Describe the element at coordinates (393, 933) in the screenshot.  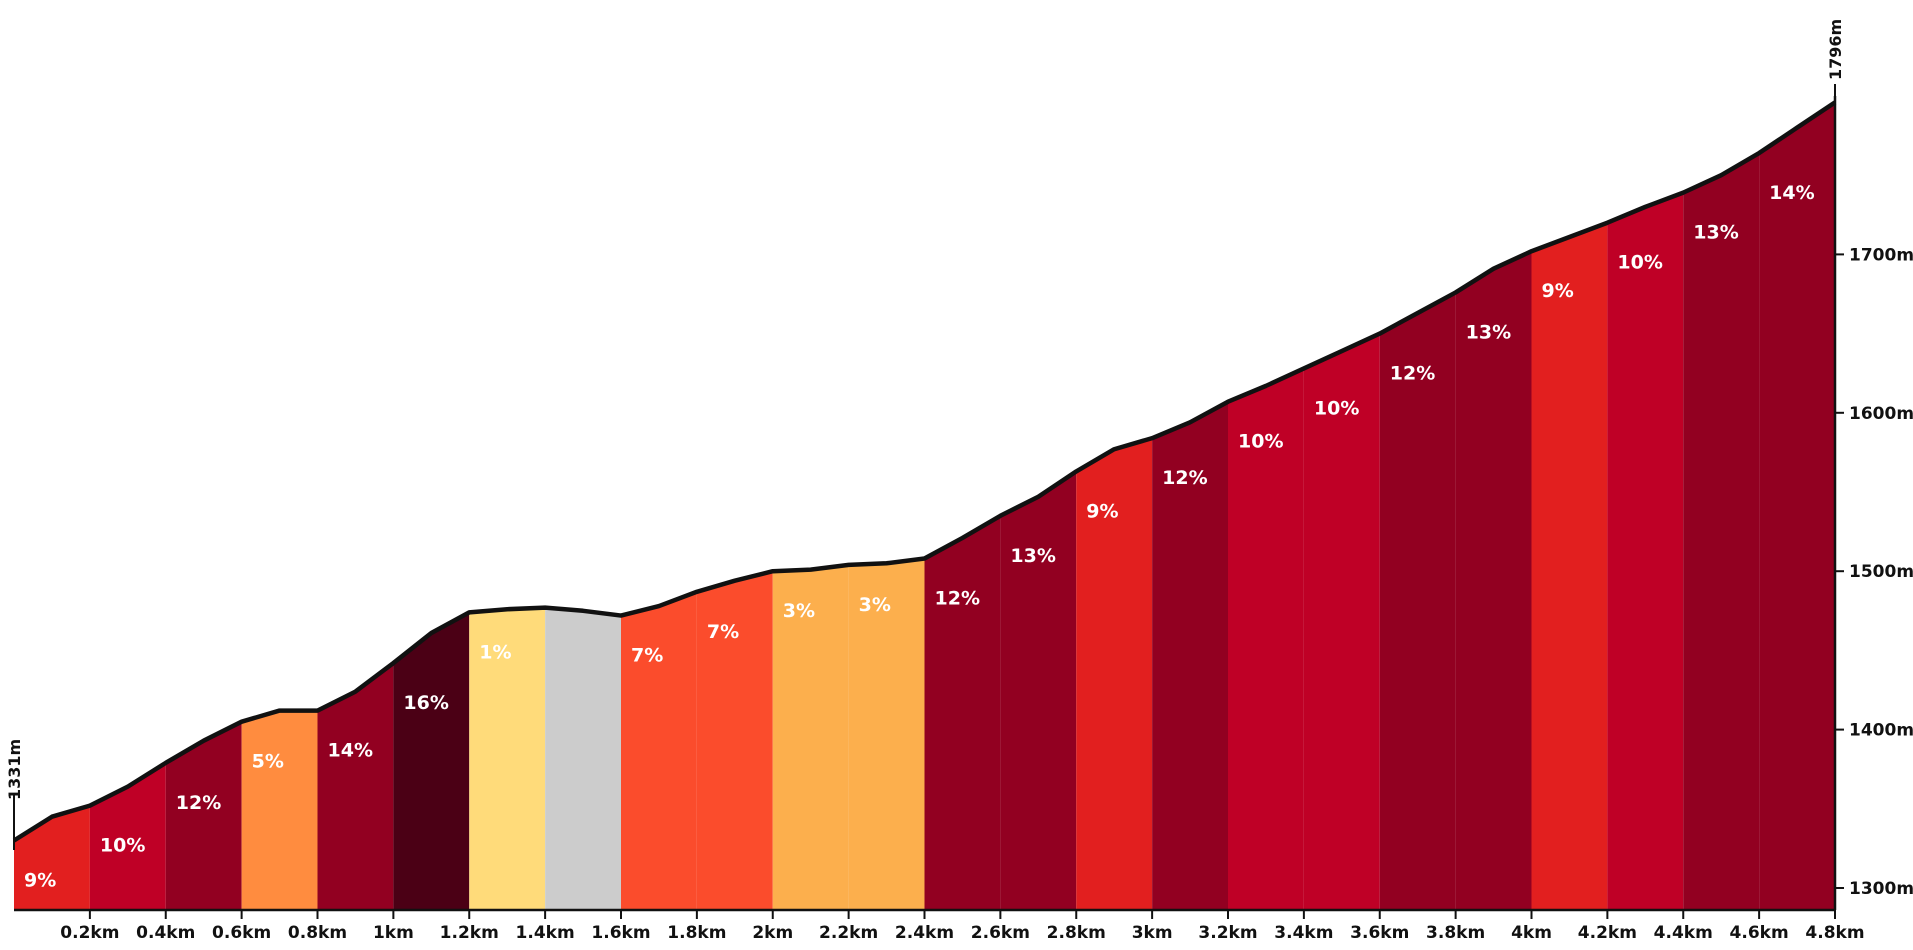
I see `x-tick-label: 1km` at that location.